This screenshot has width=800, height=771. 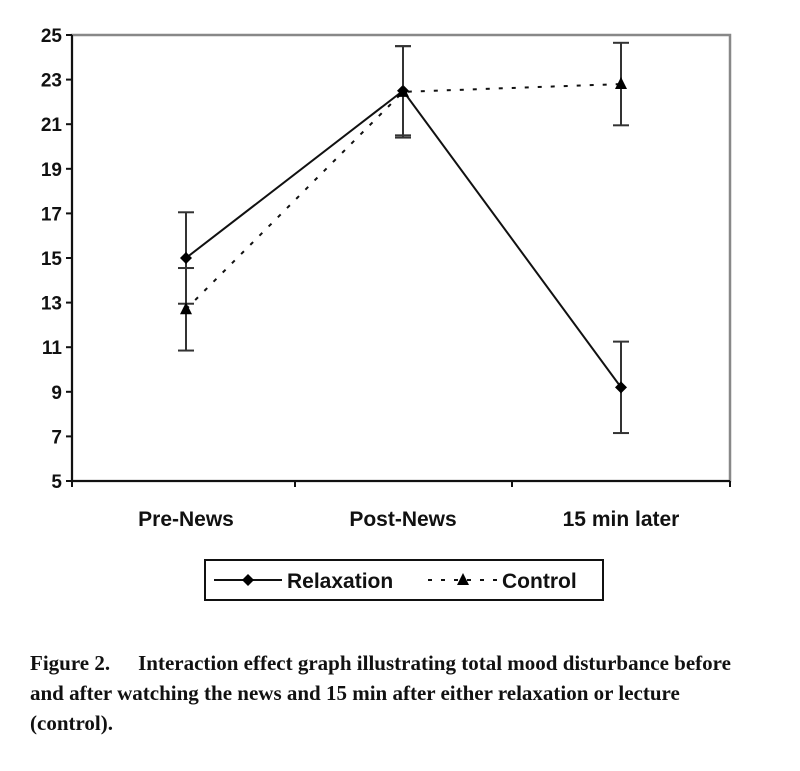 I want to click on y-tick-label: 21, so click(x=52, y=125).